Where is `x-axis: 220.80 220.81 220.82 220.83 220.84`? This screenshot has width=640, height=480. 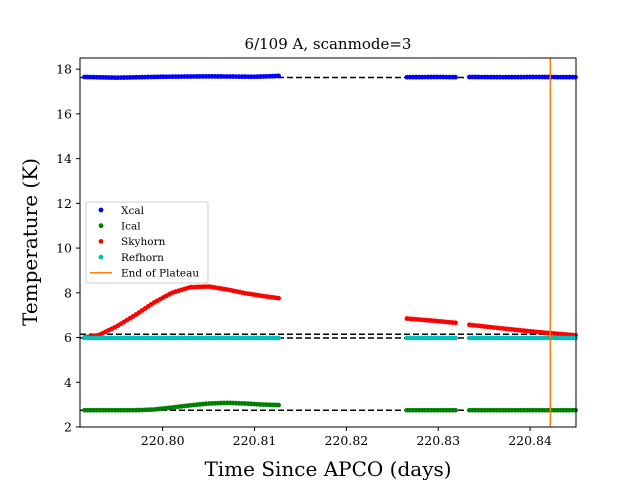 x-axis: 220.80 220.81 220.82 220.83 220.84 is located at coordinates (346, 437).